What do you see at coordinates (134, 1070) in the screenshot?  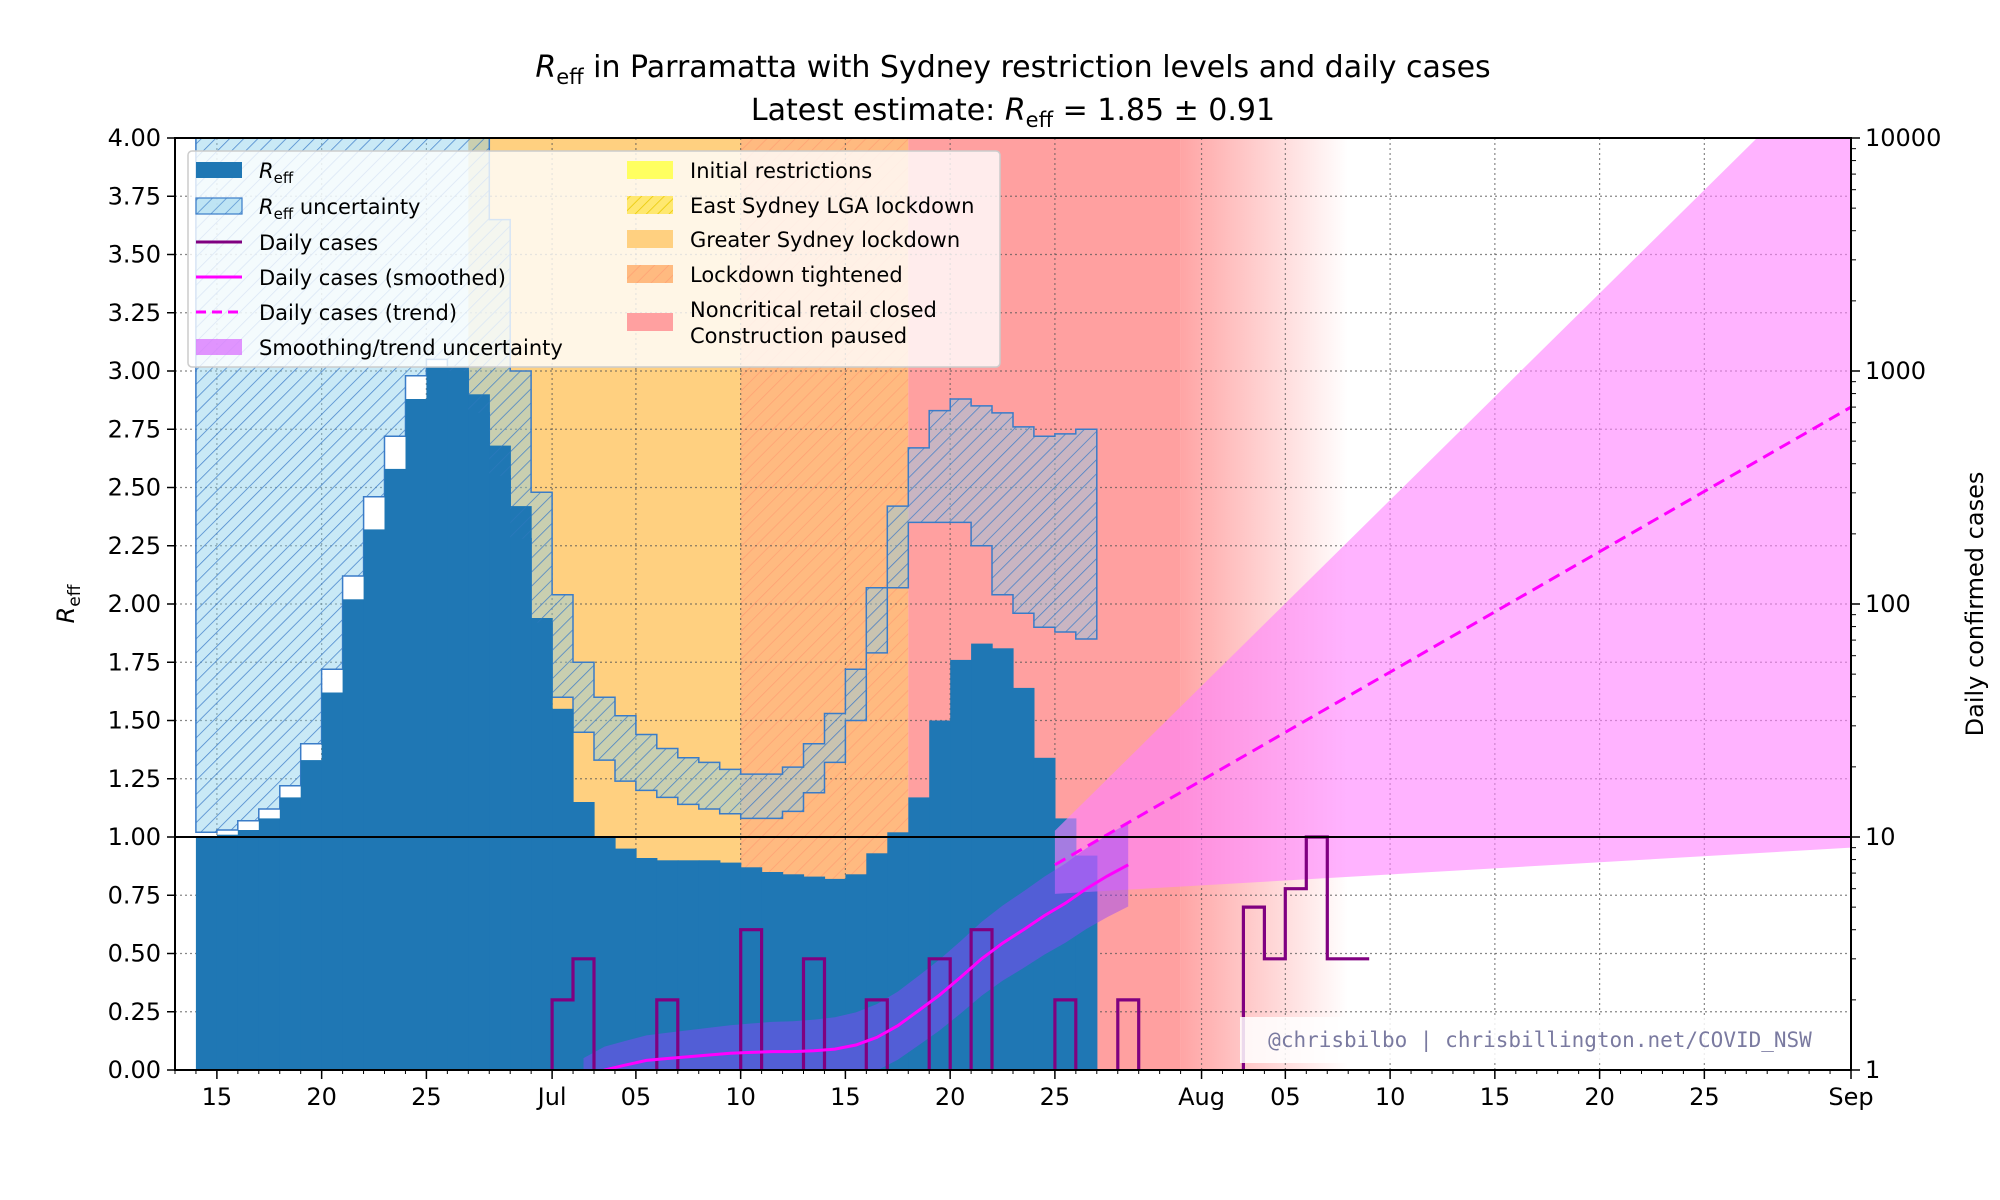 I see `y-tick-label-left: 0.00` at bounding box center [134, 1070].